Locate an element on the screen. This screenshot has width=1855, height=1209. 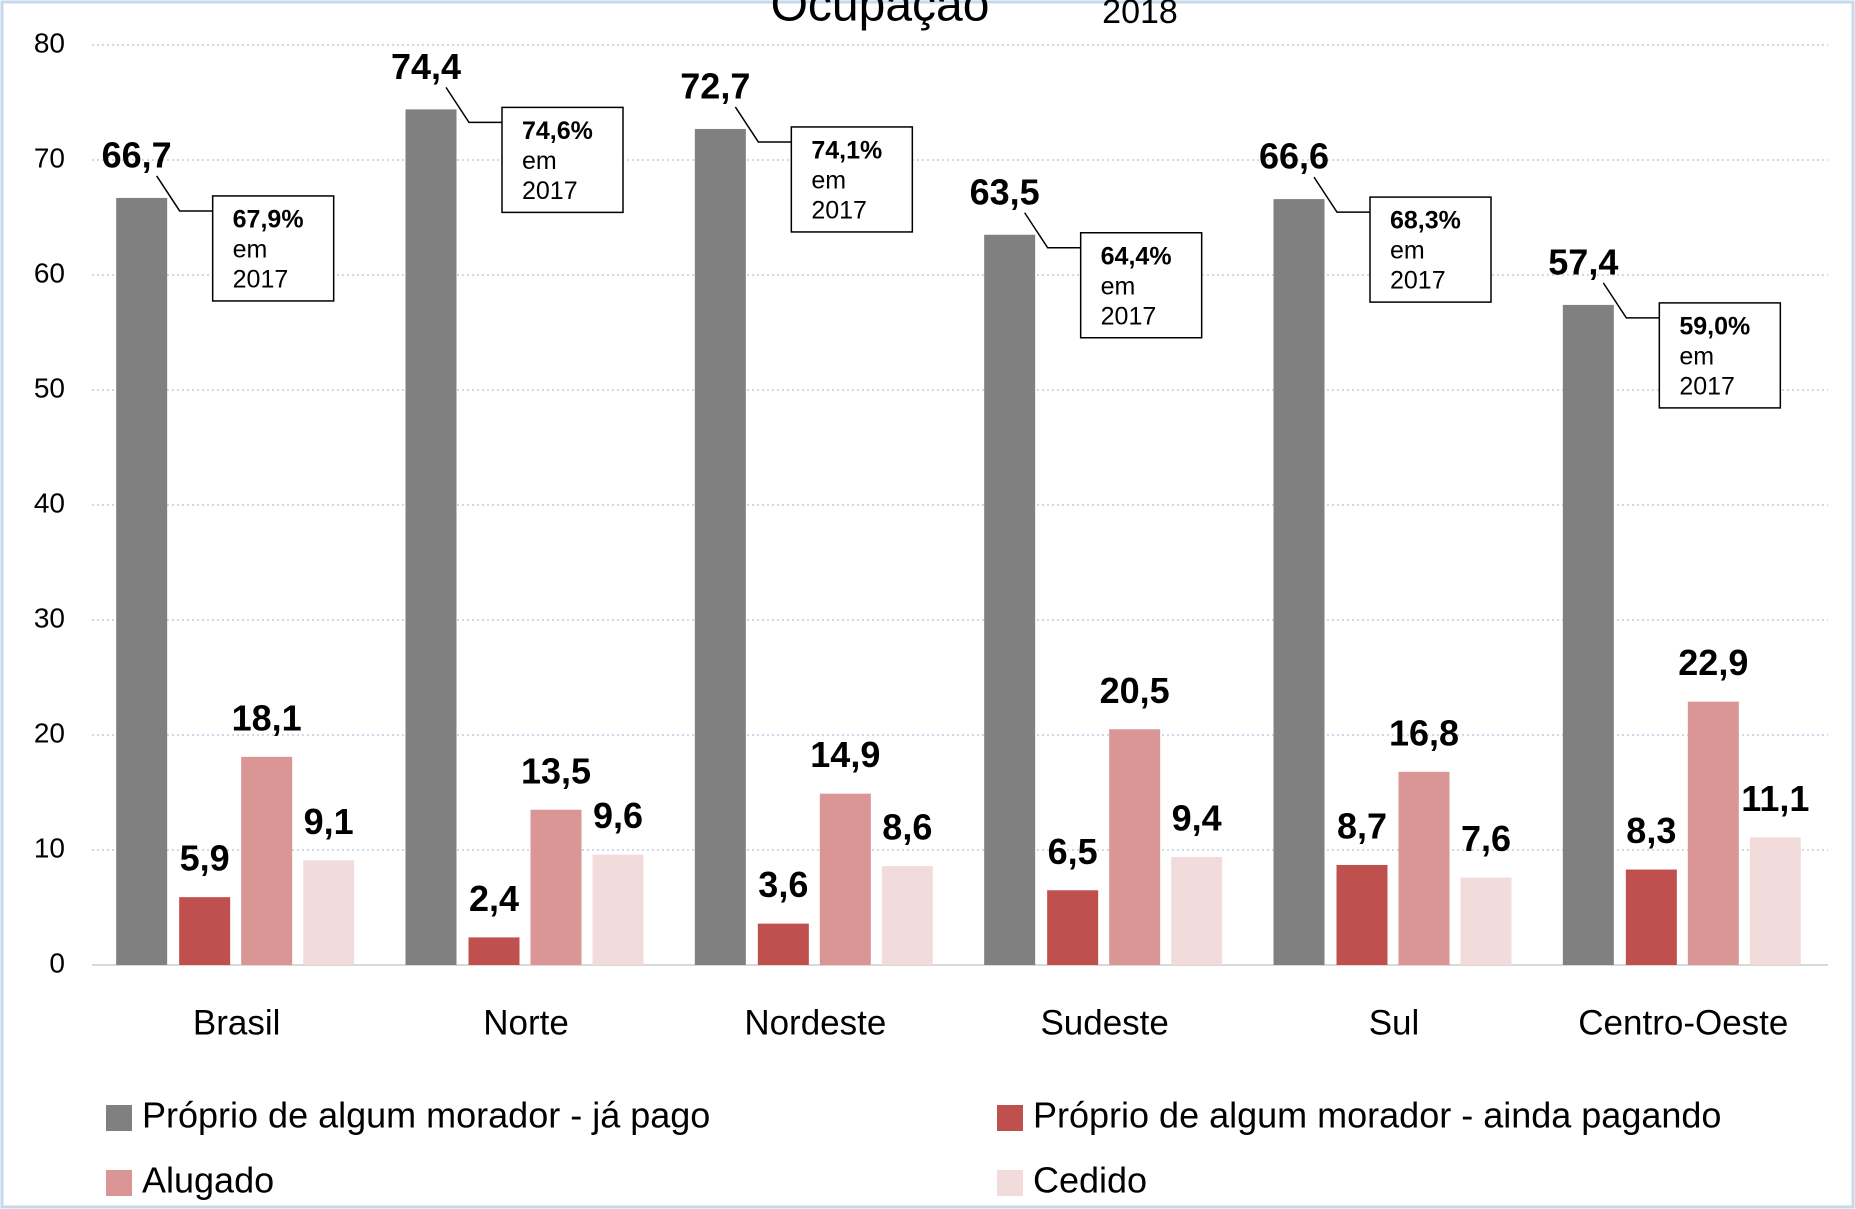
data-label: 9,6 is located at coordinates (618, 815).